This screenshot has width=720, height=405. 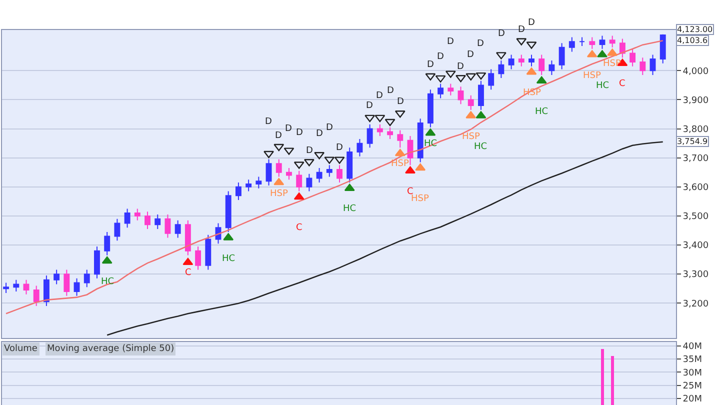 What do you see at coordinates (695, 29) in the screenshot?
I see `text: 4,123.00` at bounding box center [695, 29].